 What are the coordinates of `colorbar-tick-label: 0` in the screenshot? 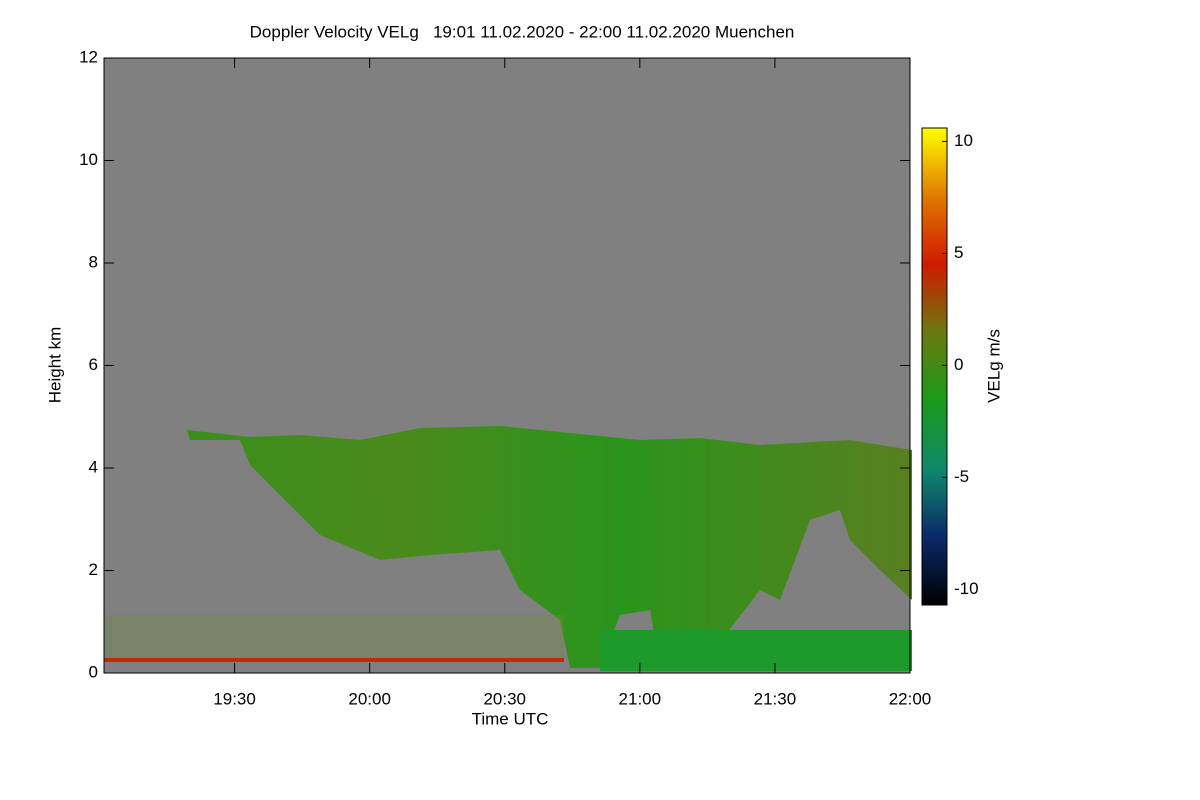 It's located at (958, 364).